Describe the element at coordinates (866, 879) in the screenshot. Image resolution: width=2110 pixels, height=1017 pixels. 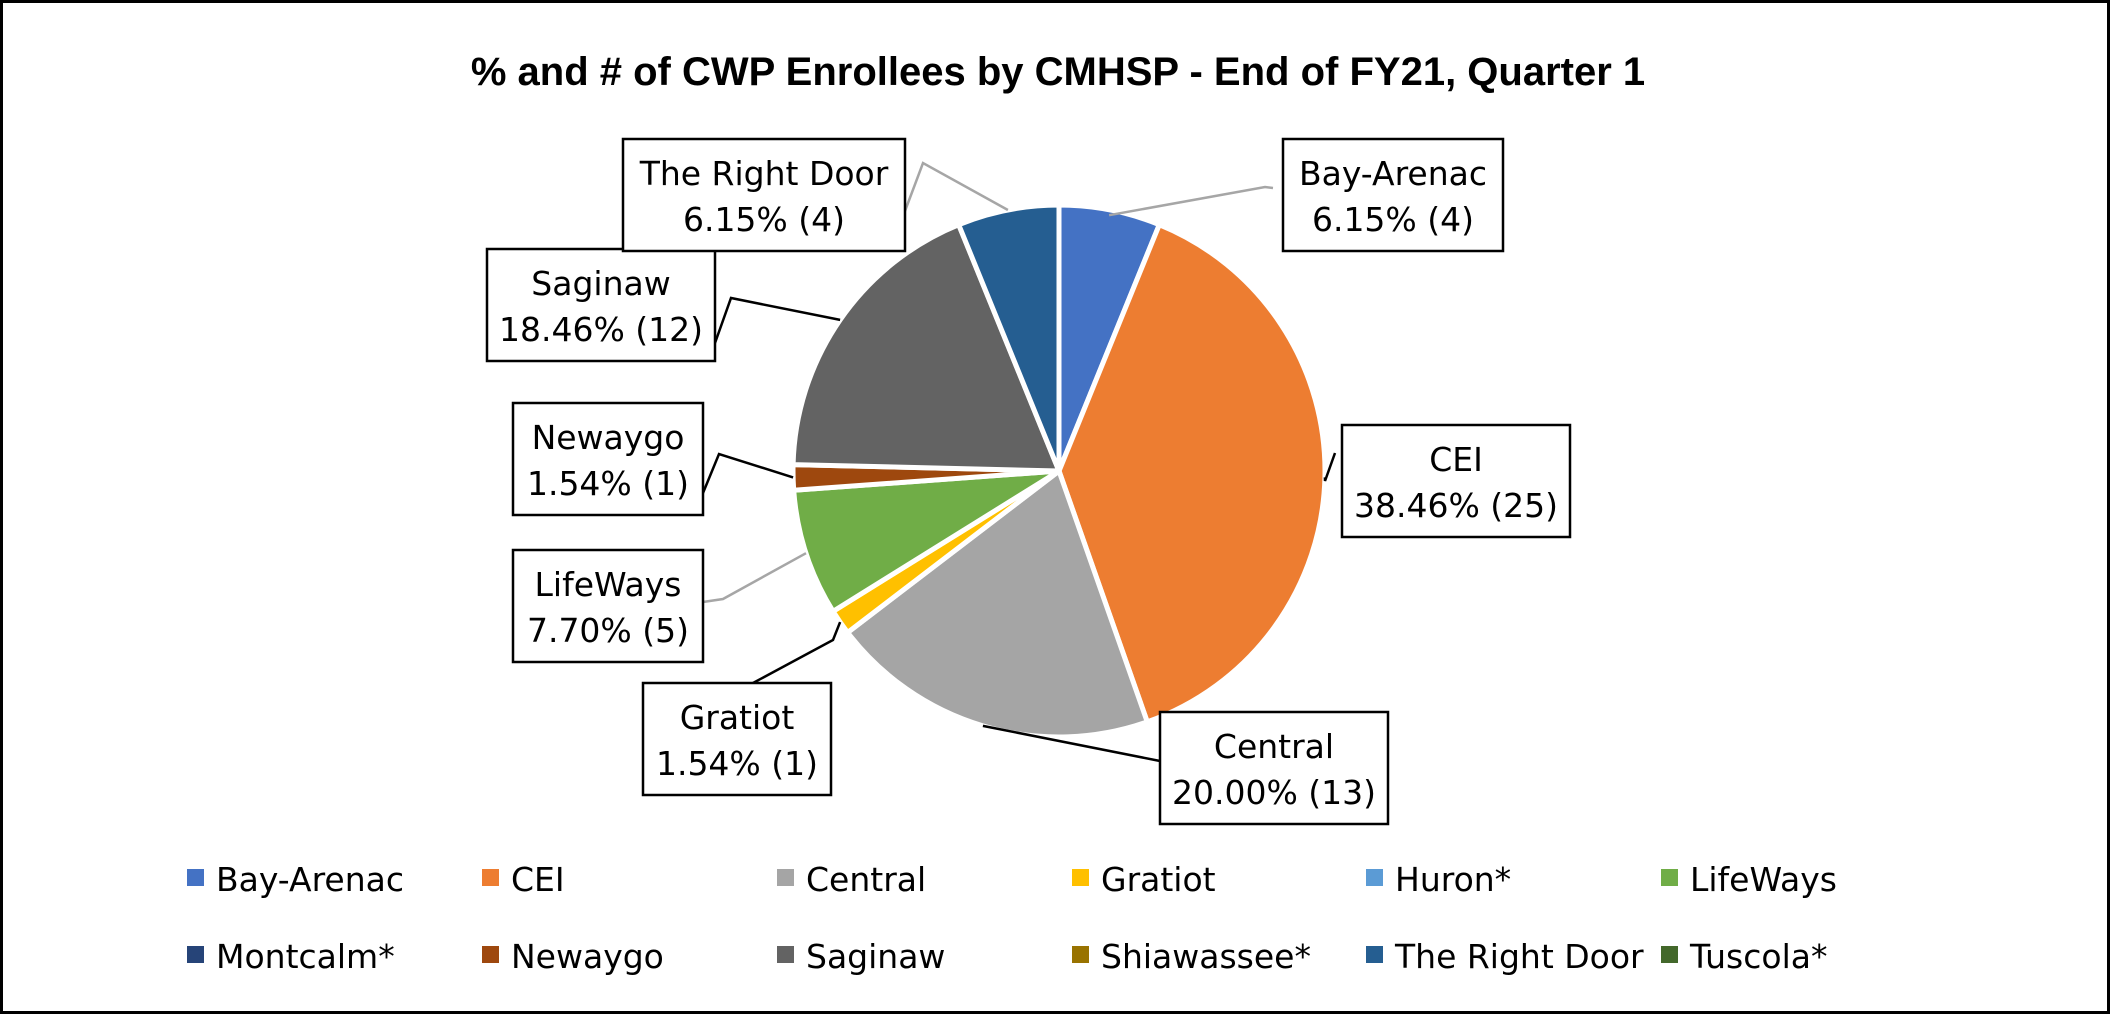
I see `legend-label: Central` at that location.